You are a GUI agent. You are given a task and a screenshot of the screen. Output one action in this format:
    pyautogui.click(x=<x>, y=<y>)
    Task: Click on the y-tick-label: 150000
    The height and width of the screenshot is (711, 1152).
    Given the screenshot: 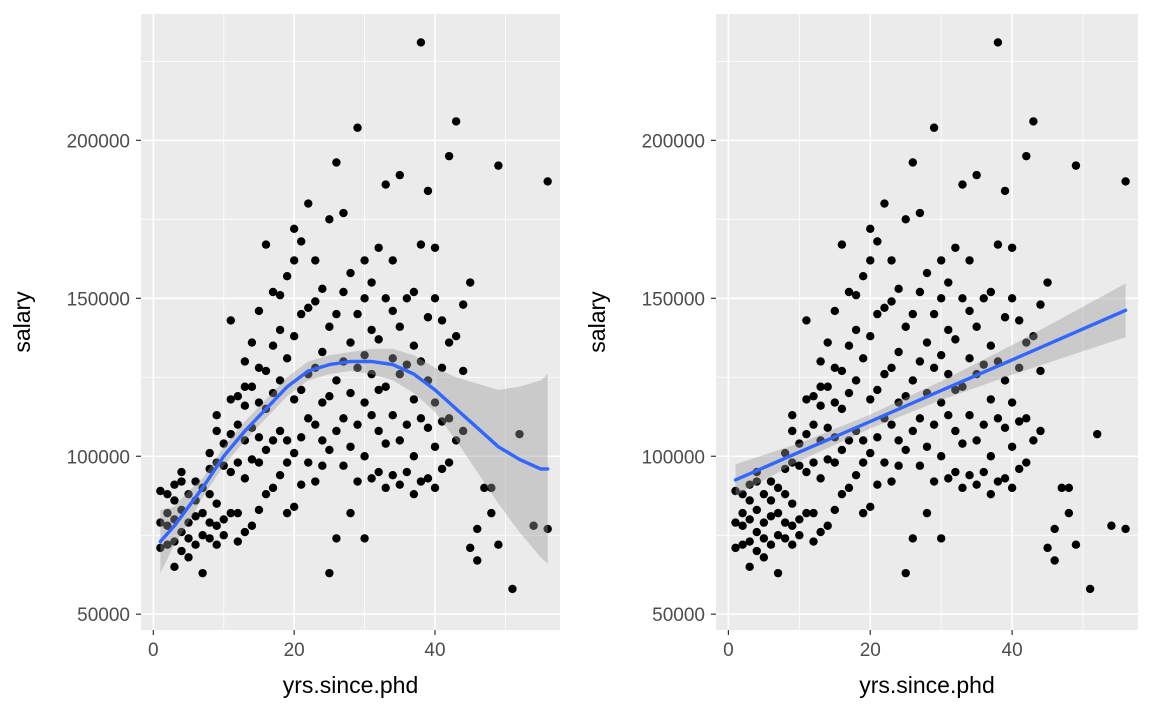 What is the action you would take?
    pyautogui.click(x=98, y=299)
    